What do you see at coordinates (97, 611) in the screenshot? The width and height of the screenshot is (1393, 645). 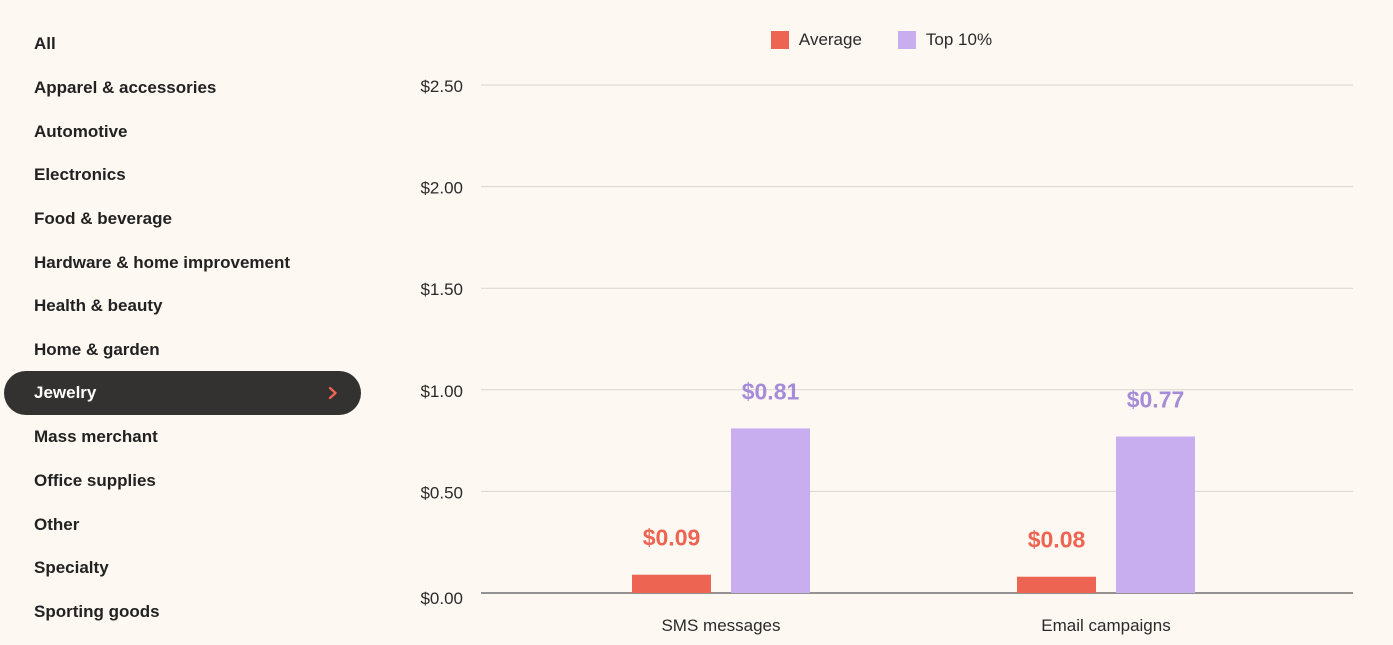 I see `sidebar-item-label: Sporting goods` at bounding box center [97, 611].